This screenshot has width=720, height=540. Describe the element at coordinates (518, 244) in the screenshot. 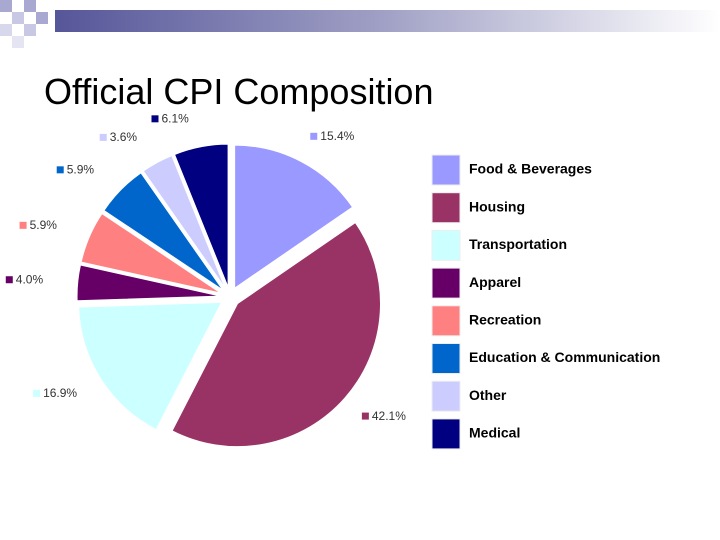

I see `legend-label: Transportation` at that location.